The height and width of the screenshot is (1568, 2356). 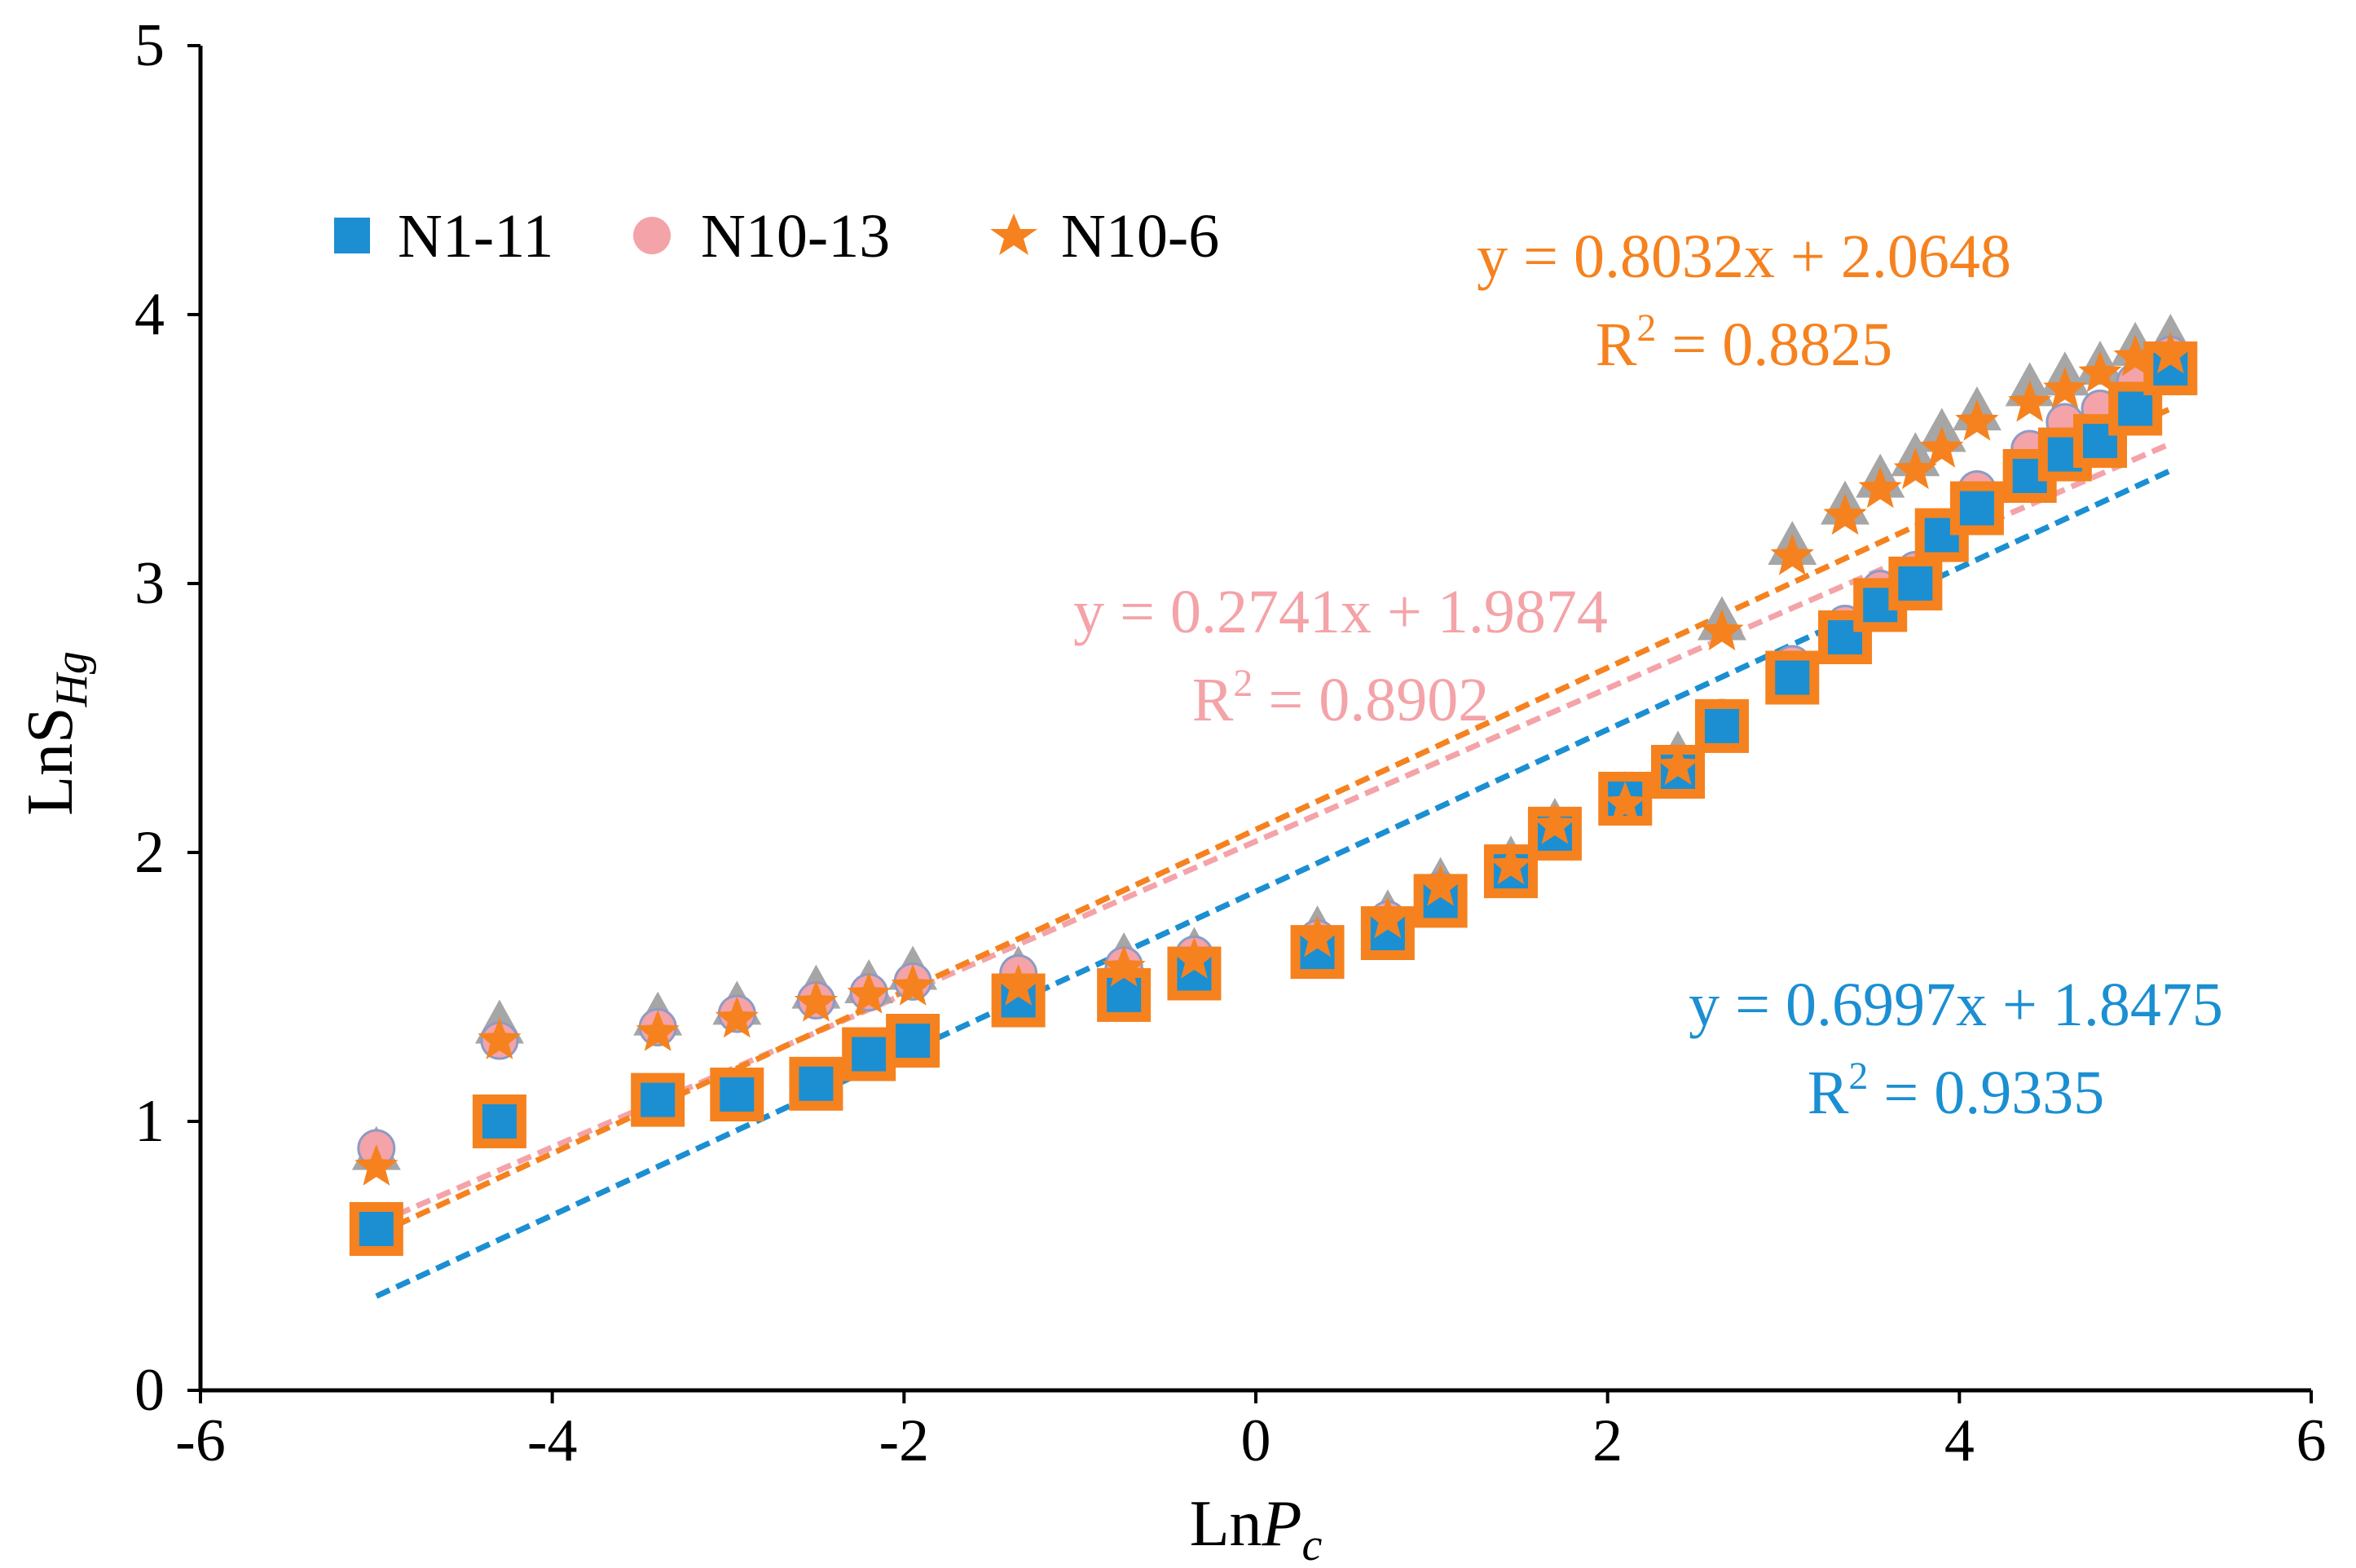 I want to click on x-tick-label: -2, so click(x=904, y=1440).